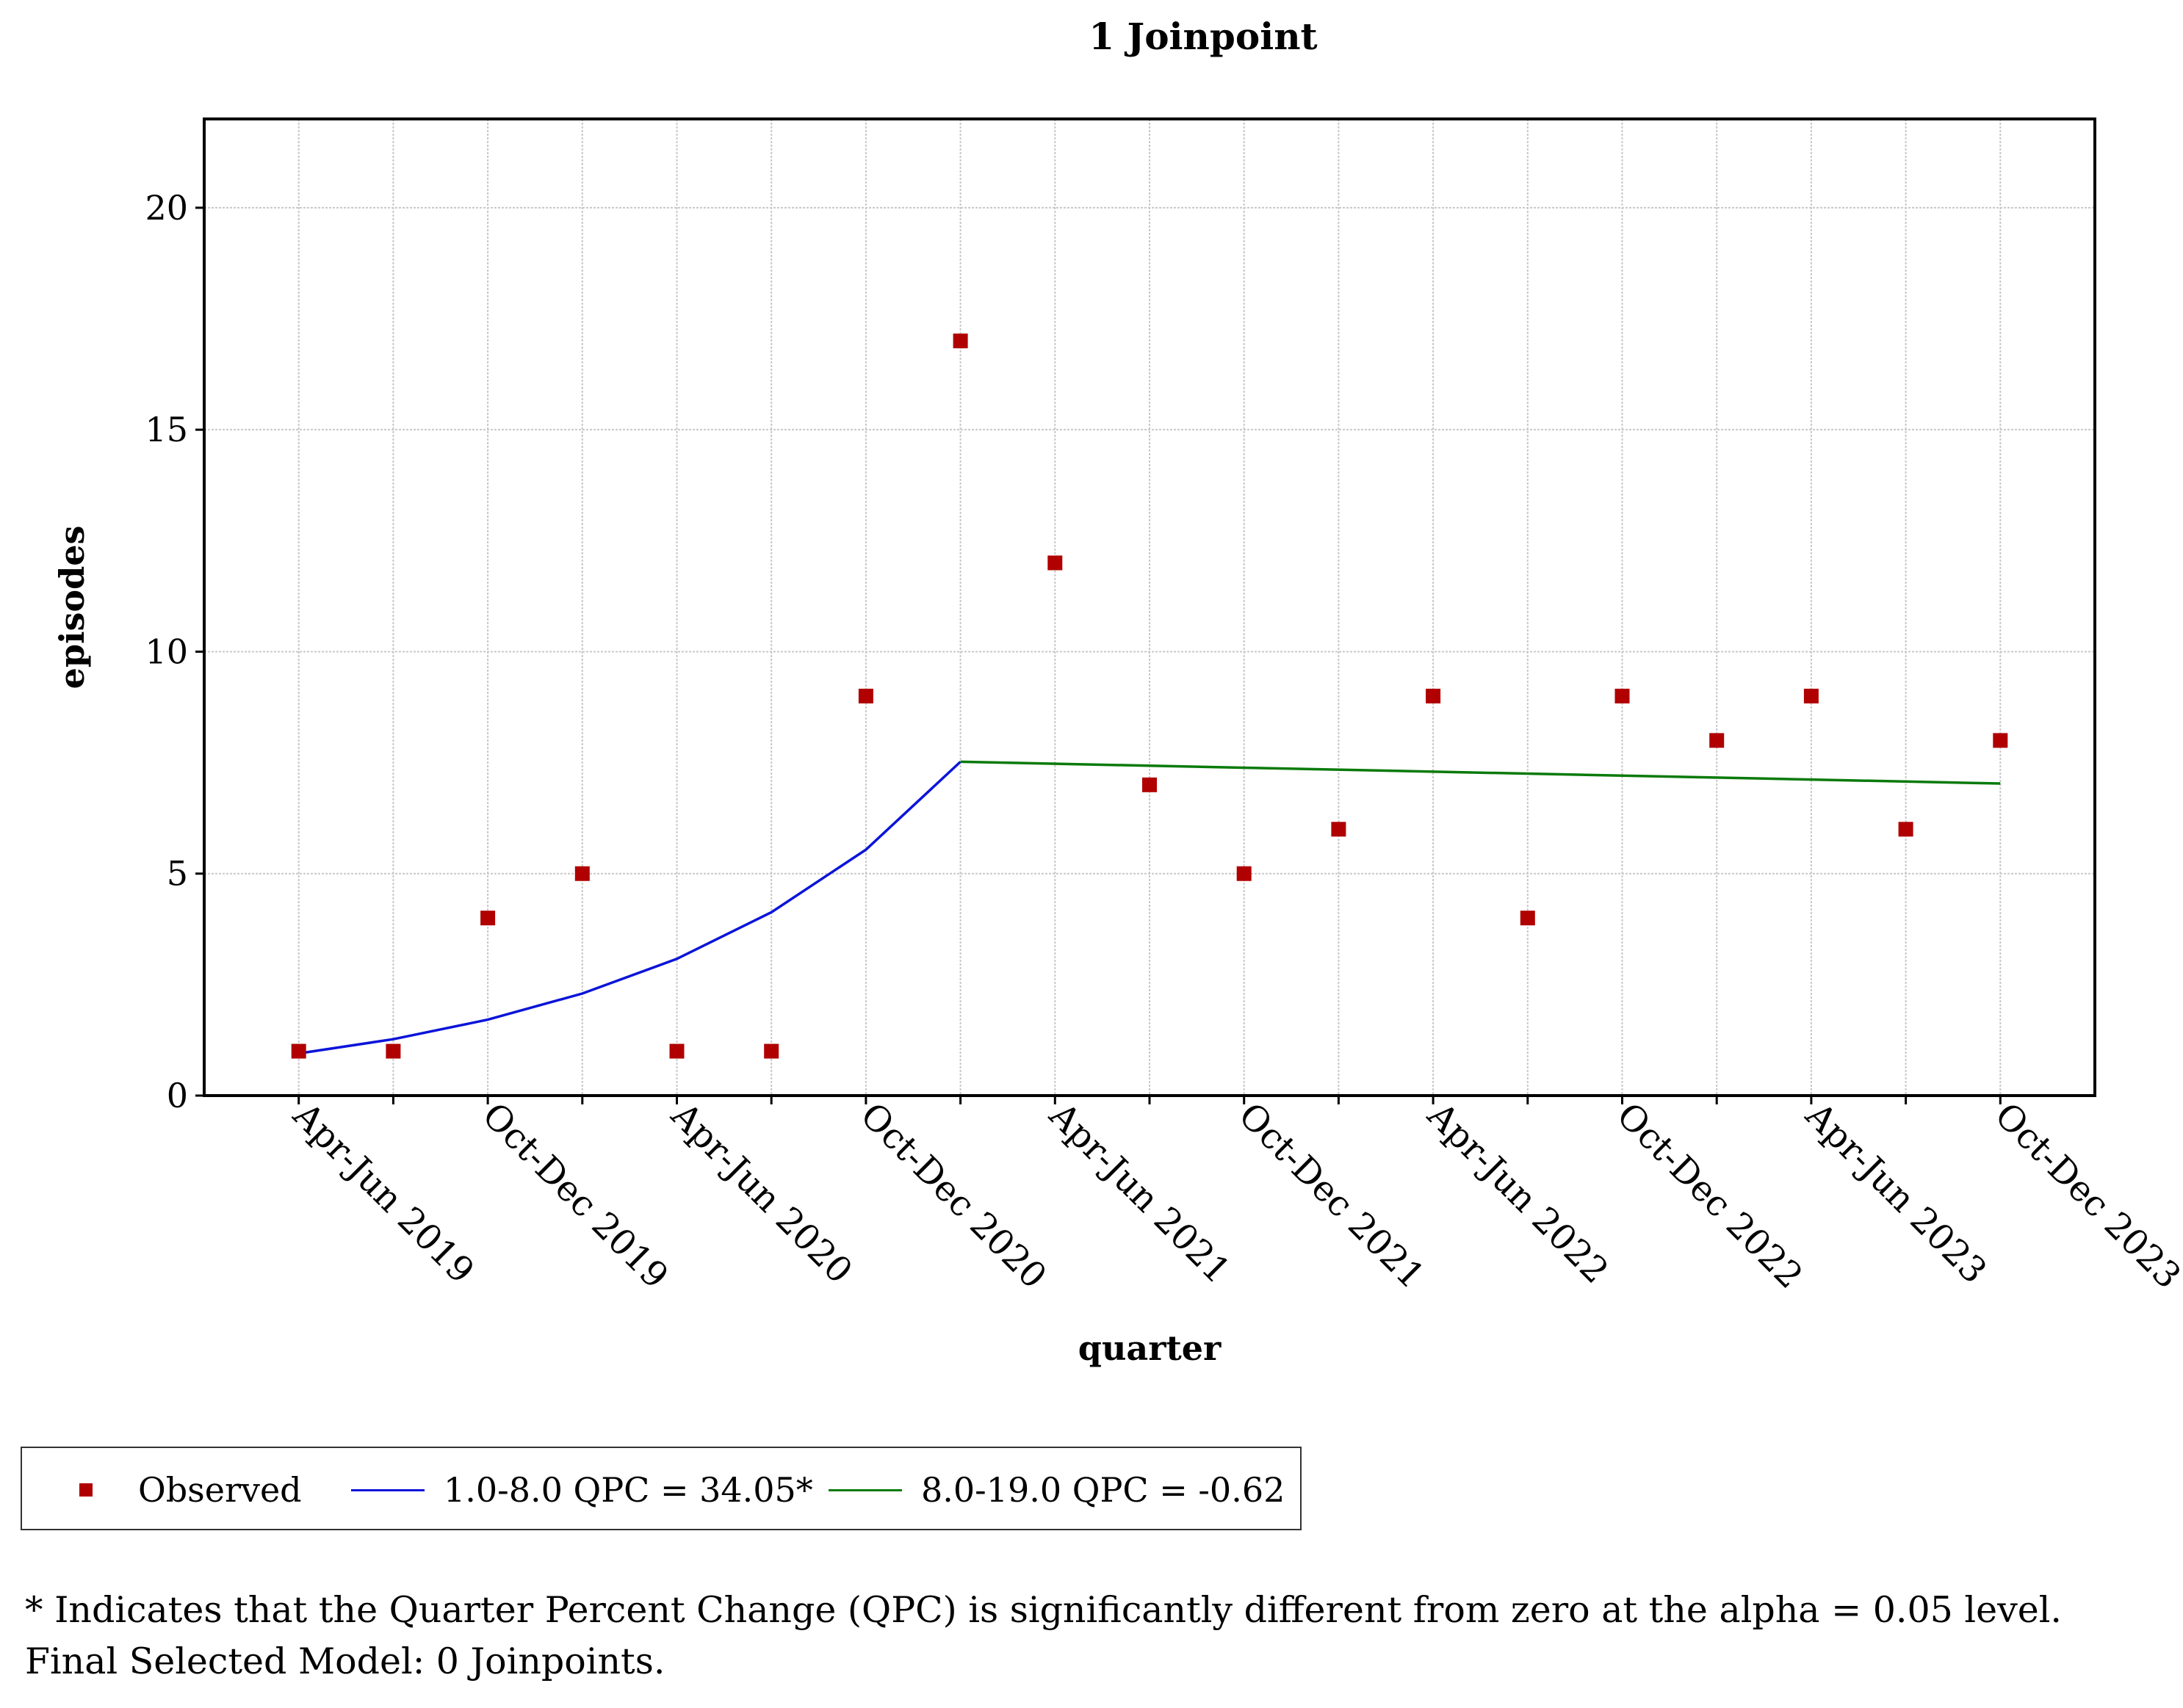 This screenshot has width=2183, height=1708. What do you see at coordinates (1331, 1196) in the screenshot?
I see `x-tick-label: Oct-Dec 2021` at bounding box center [1331, 1196].